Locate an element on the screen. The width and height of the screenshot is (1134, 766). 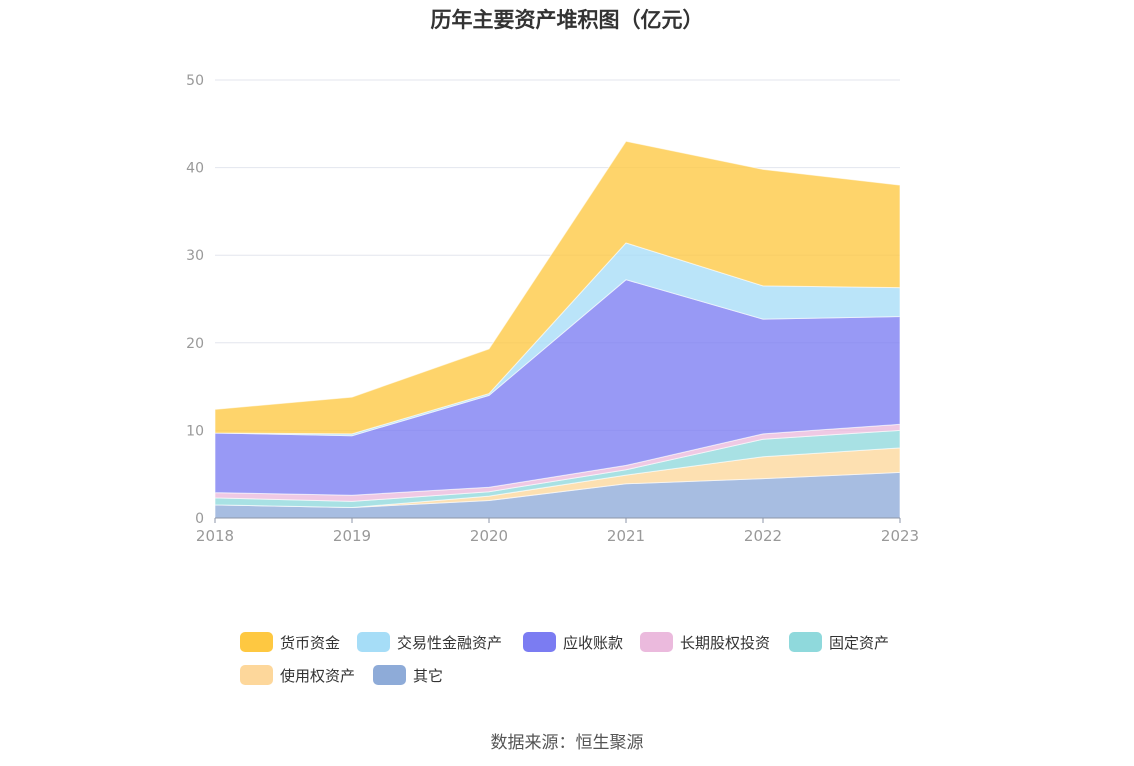
y-tick-label: 40 is located at coordinates (195, 169).